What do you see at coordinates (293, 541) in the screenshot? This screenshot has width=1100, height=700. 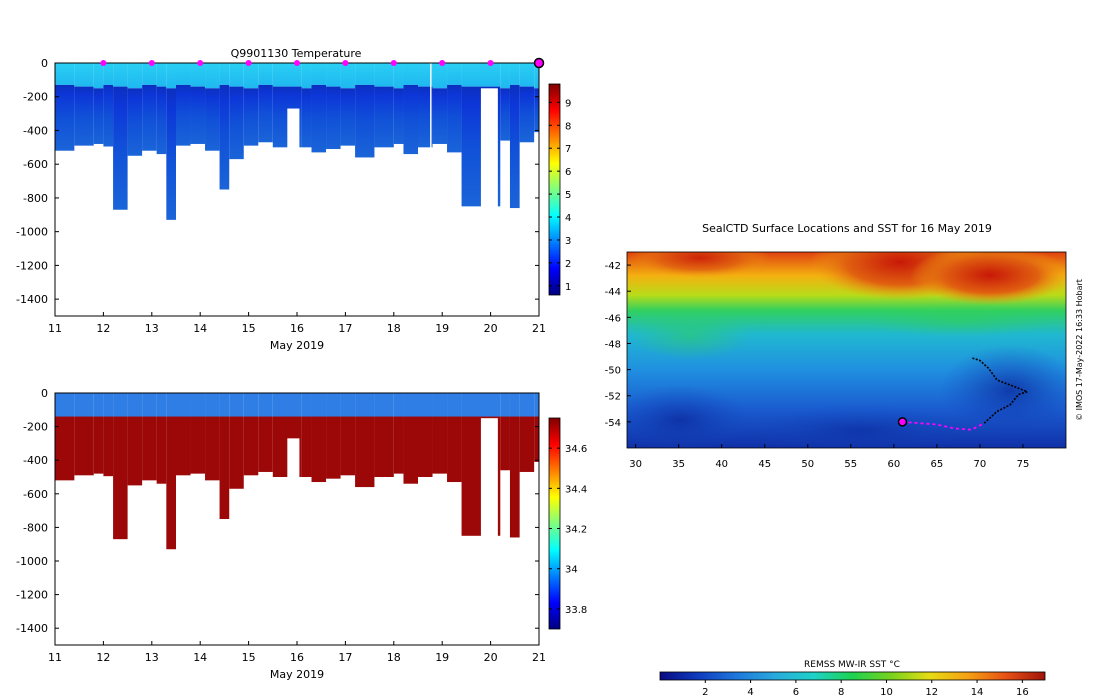 I see `salinity-data-gap` at bounding box center [293, 541].